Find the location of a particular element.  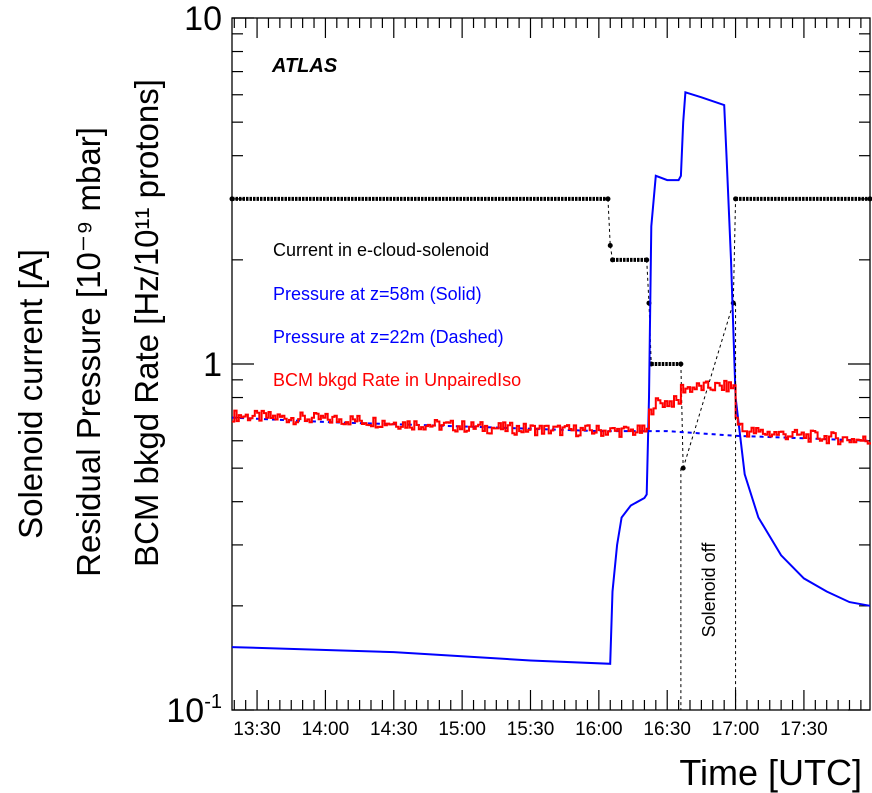

x-tick-label: 17:30 is located at coordinates (804, 729).